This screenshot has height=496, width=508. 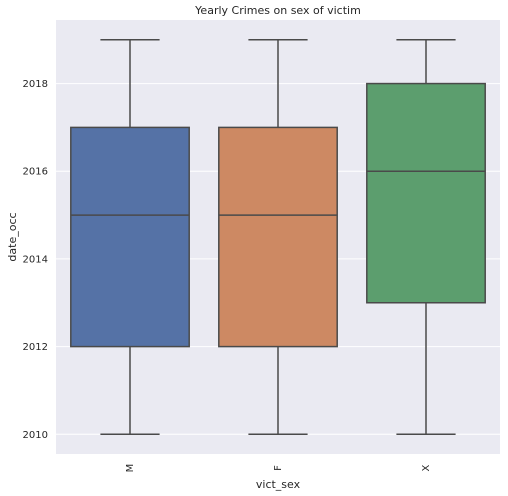 I want to click on chart-title: Yearly Crimes on sex of victim, so click(x=277, y=10).